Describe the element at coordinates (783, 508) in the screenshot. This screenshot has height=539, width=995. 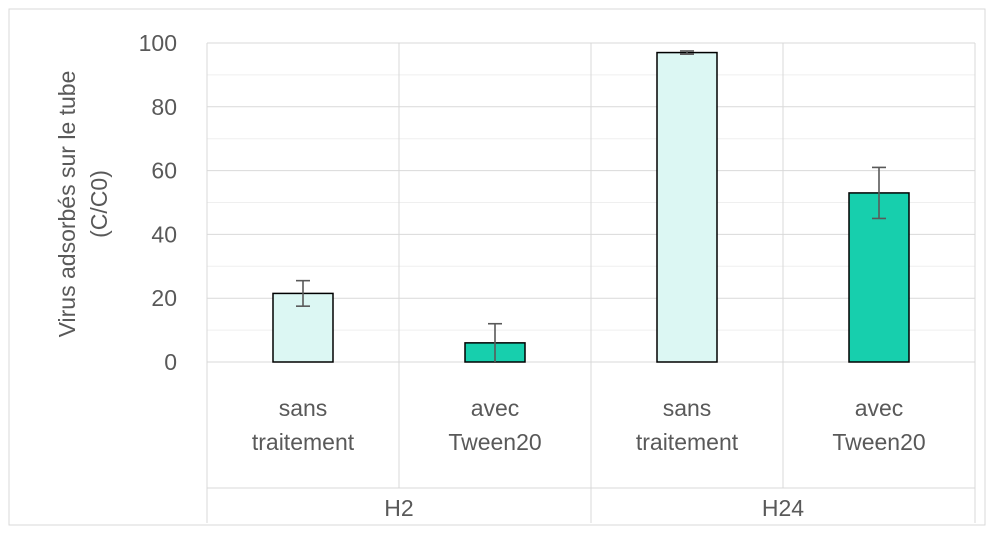
I see `group-label: H24` at that location.